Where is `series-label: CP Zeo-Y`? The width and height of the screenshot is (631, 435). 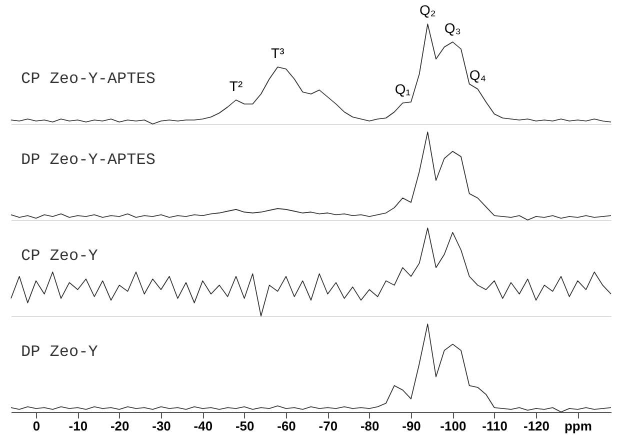 series-label: CP Zeo-Y is located at coordinates (59, 256).